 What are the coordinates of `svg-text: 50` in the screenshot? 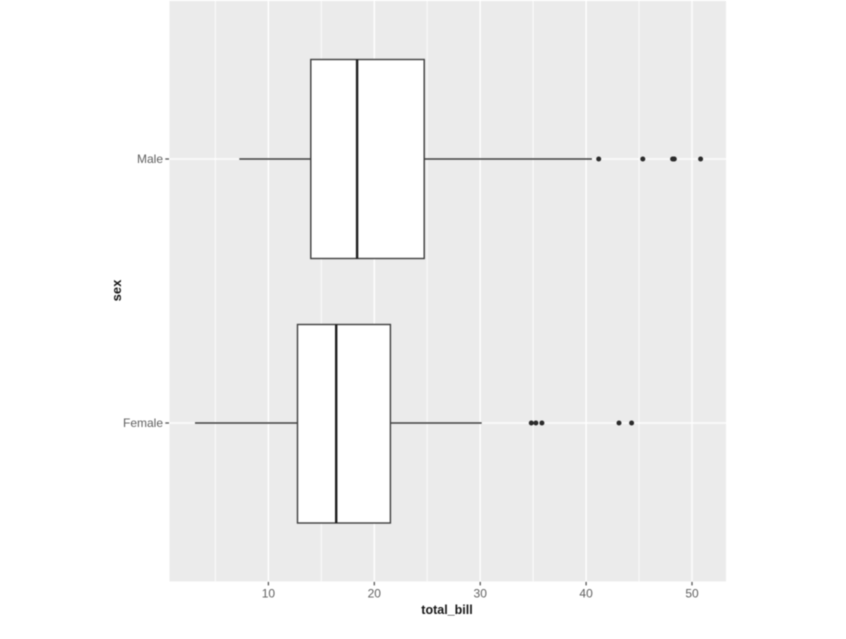 It's located at (692, 594).